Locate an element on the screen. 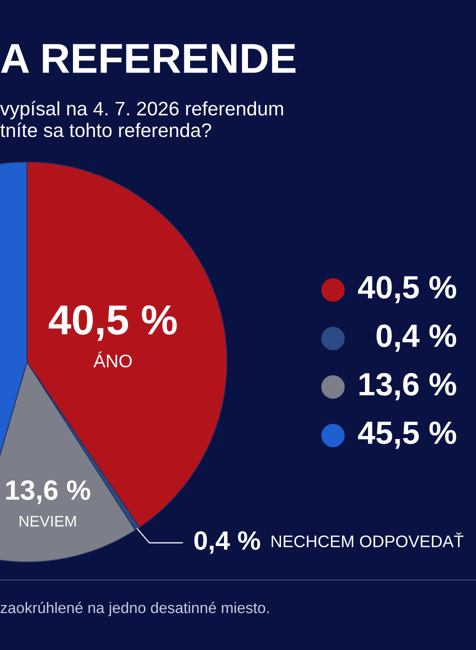  text: 45,5 % is located at coordinates (407, 435).